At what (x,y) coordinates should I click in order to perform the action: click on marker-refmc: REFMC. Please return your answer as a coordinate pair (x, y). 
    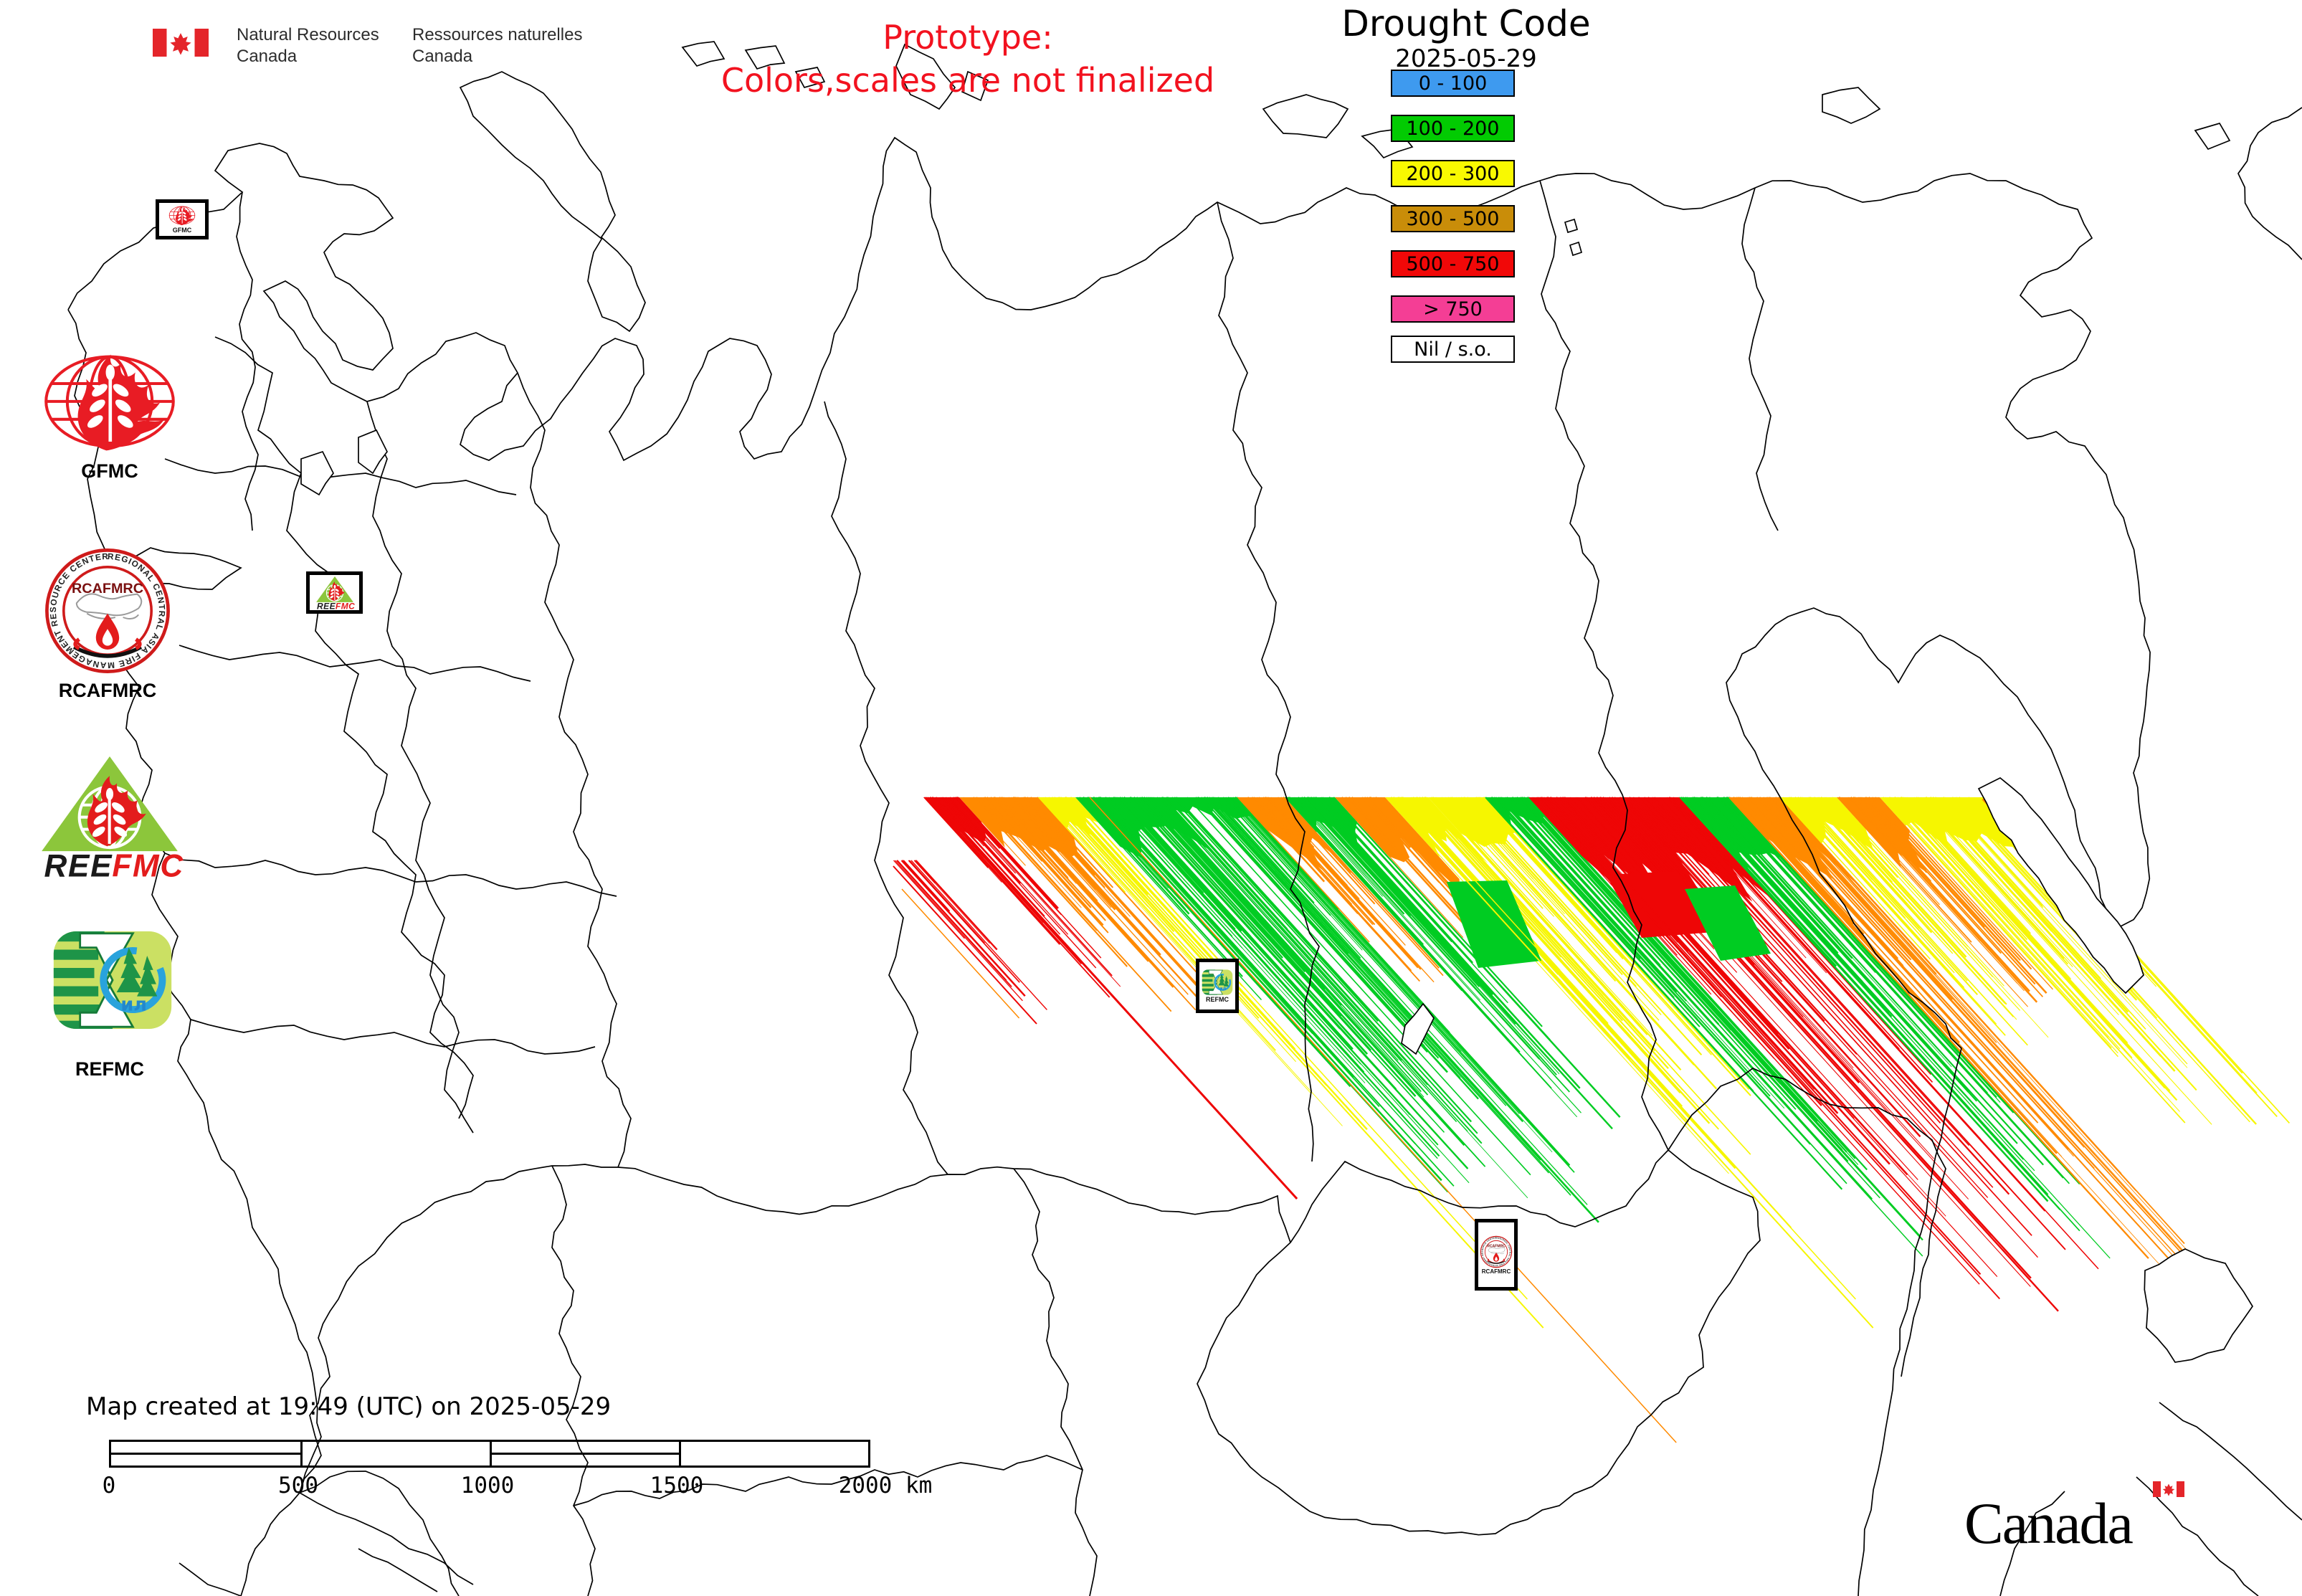
    Looking at the image, I should click on (1217, 986).